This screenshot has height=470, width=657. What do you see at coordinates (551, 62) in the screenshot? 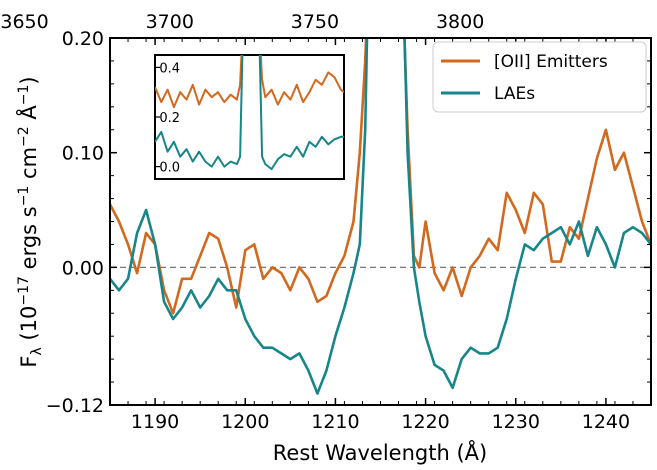
I see `legend-label-oii: [OII] Emitters` at bounding box center [551, 62].